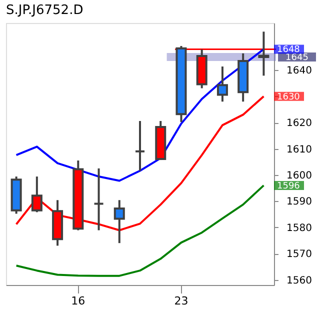  I want to click on x-tick-label: 16, so click(78, 301).